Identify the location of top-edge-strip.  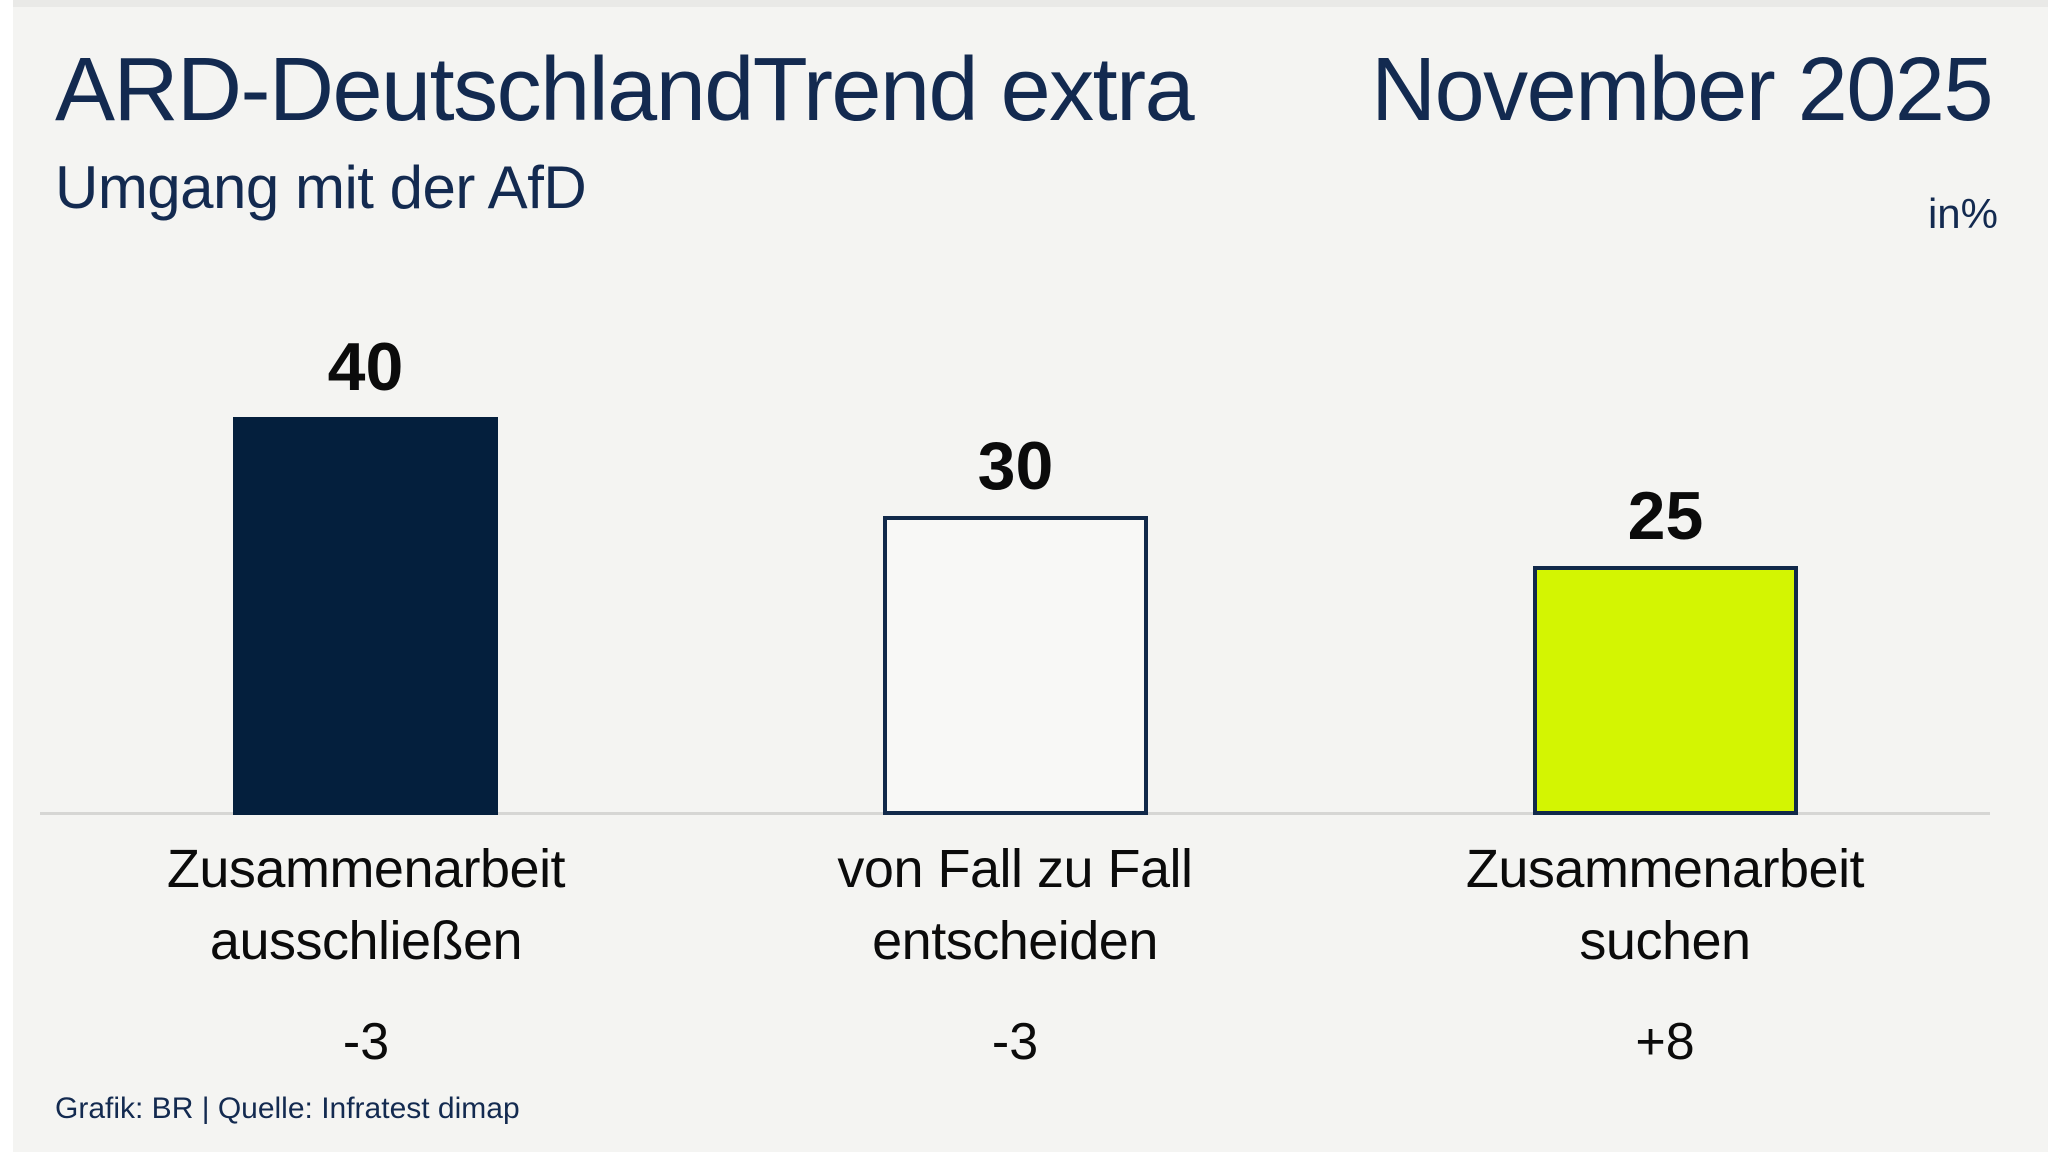
(1024, 3).